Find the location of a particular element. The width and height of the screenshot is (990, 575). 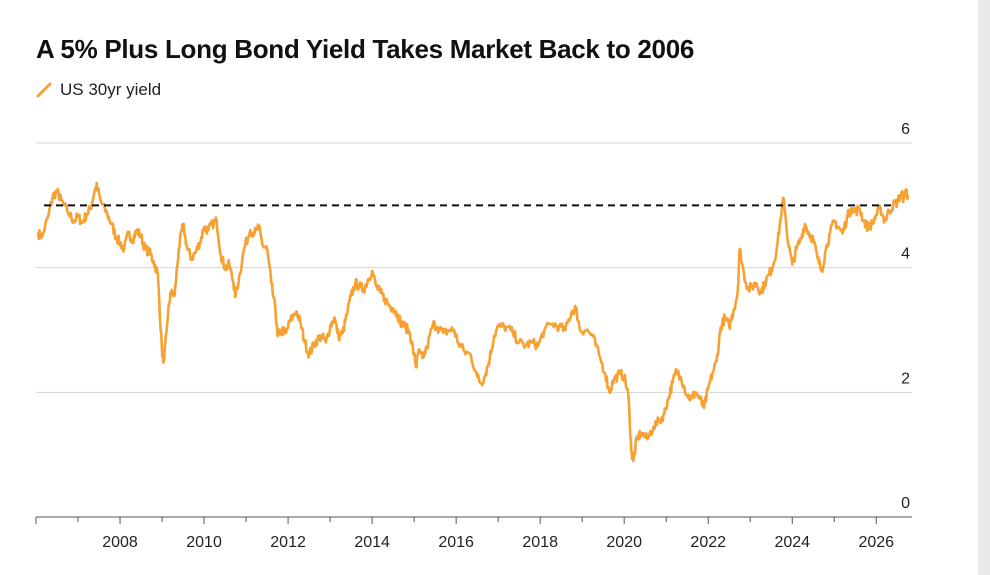

x-tick-label-2022: 2022 is located at coordinates (708, 542).